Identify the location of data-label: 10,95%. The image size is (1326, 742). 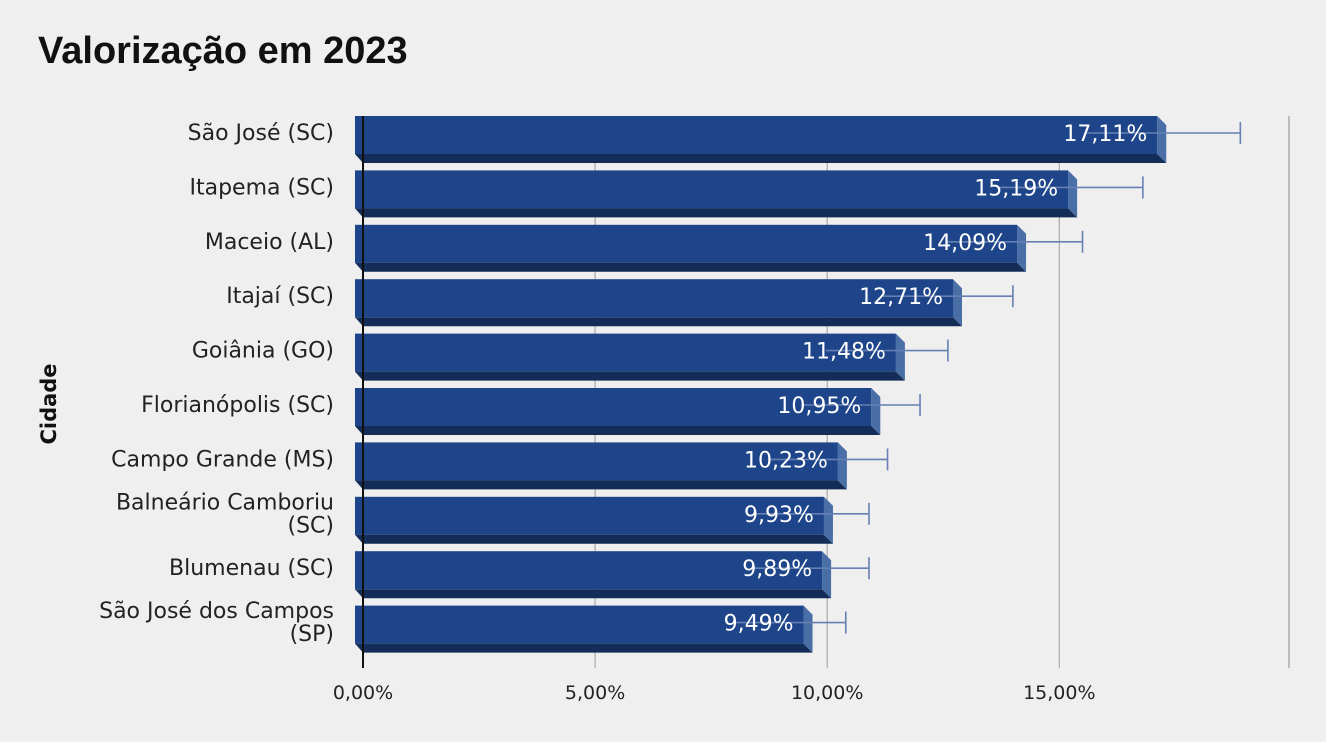
(819, 406).